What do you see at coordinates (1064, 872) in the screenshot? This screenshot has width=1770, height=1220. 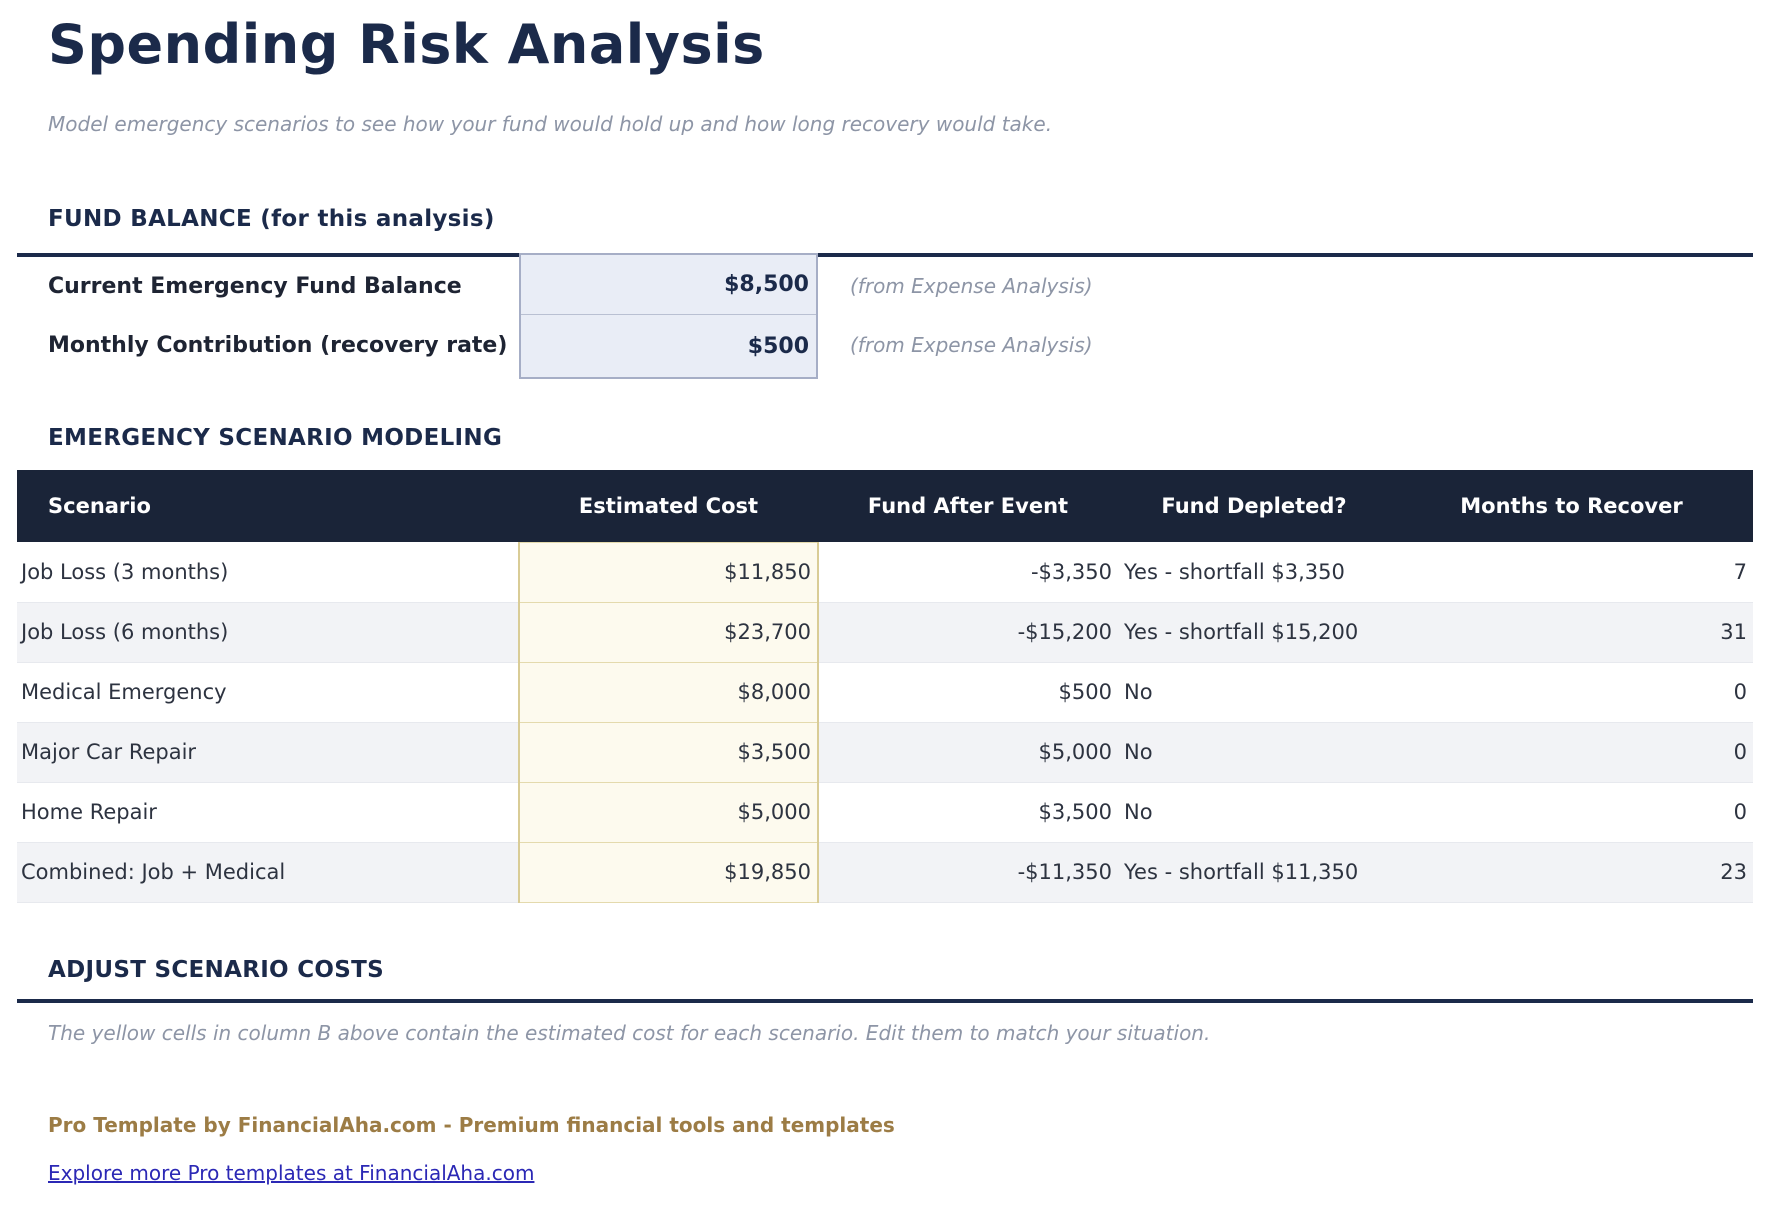 I see `fund-after-event-cell: -$11,350` at bounding box center [1064, 872].